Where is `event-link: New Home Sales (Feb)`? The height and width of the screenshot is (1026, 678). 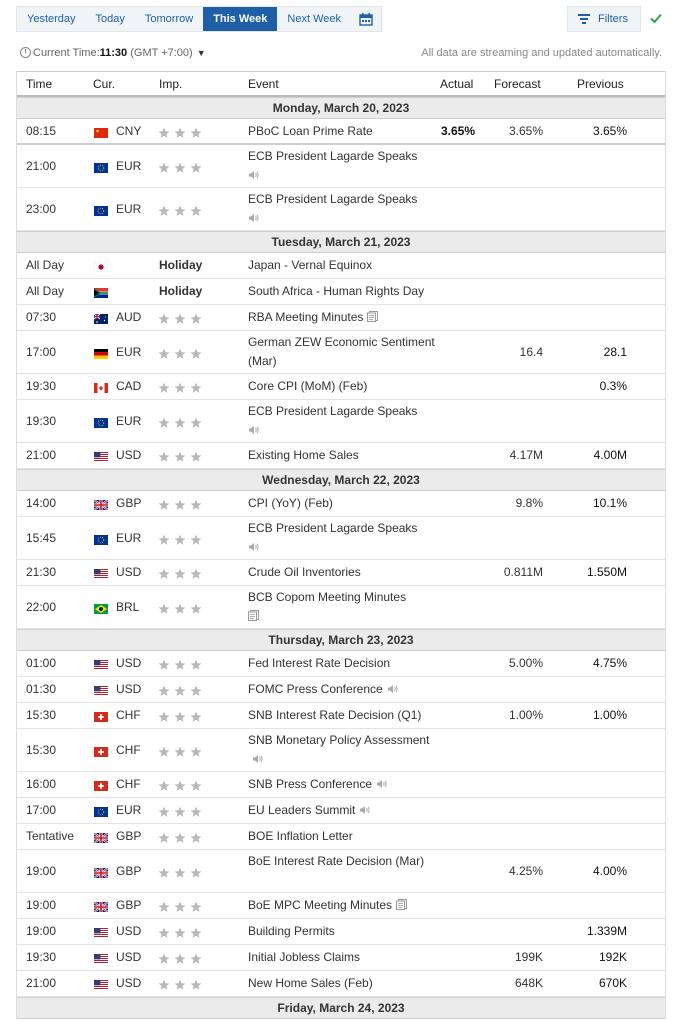
event-link: New Home Sales (Feb) is located at coordinates (343, 983).